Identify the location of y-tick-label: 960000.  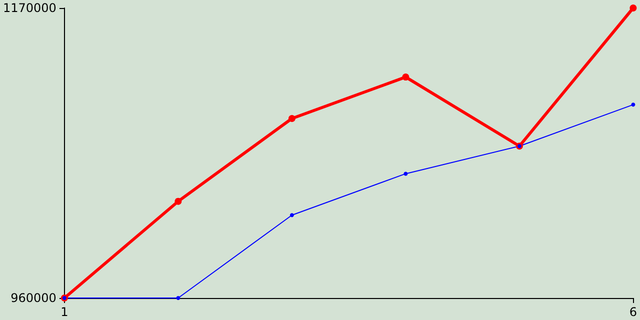
(33, 298).